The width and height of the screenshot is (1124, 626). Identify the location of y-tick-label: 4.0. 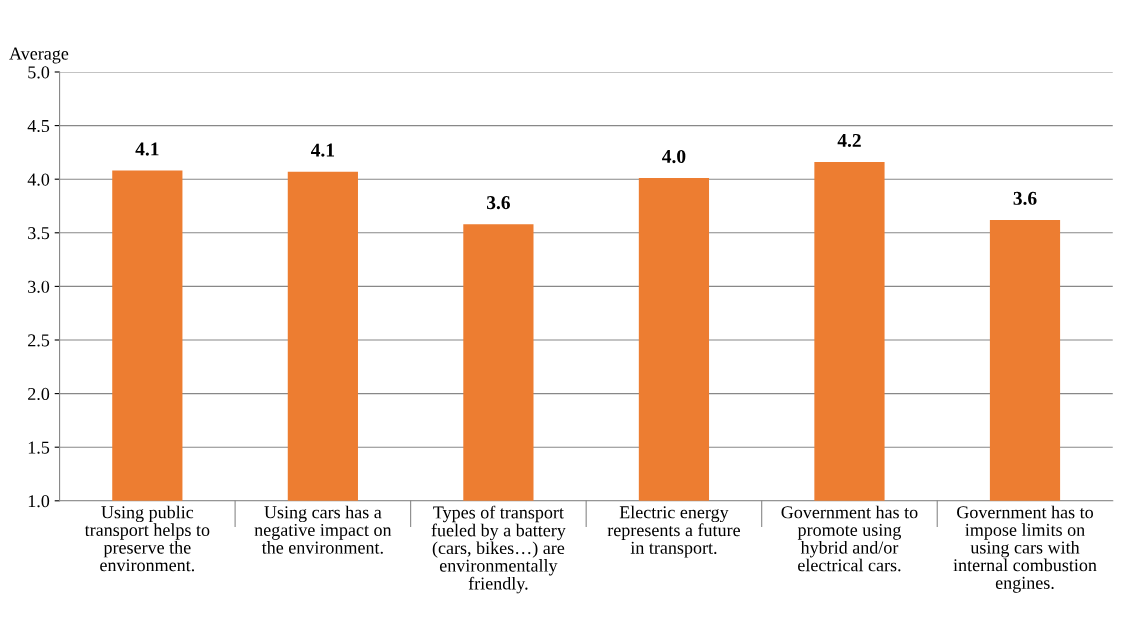
(38, 179).